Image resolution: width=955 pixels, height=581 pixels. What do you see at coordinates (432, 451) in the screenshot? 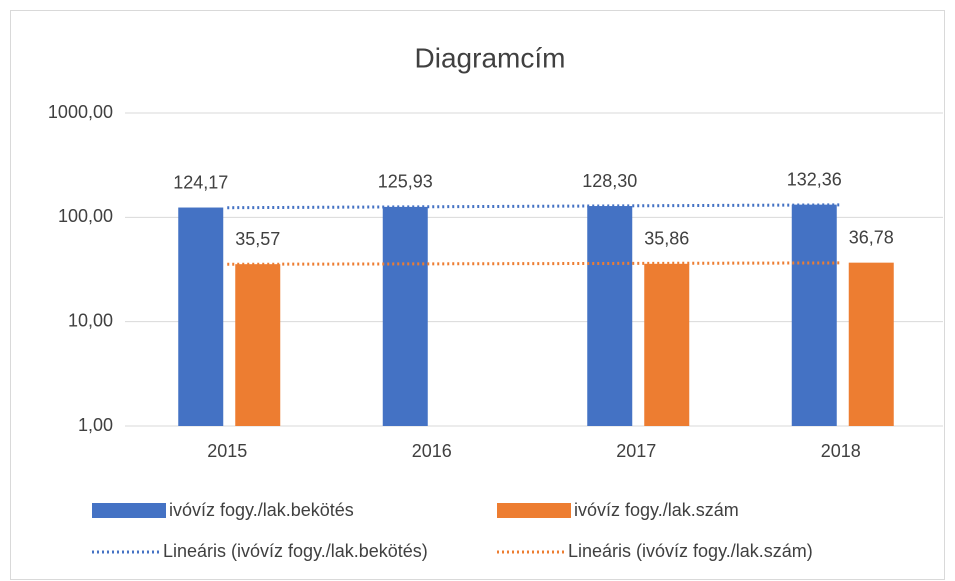
I see `x-tick-label: 2016` at bounding box center [432, 451].